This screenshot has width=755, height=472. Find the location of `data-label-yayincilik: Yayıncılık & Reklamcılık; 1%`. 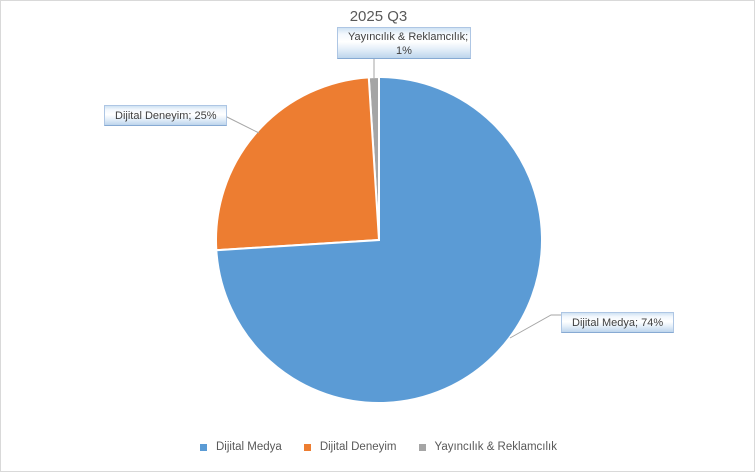

data-label-yayincilik: Yayıncılık & Reklamcılık; 1% is located at coordinates (404, 43).